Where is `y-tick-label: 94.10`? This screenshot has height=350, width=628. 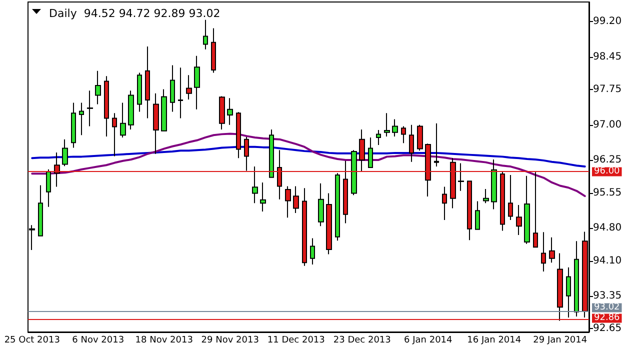 y-tick-label: 94.10 is located at coordinates (607, 260).